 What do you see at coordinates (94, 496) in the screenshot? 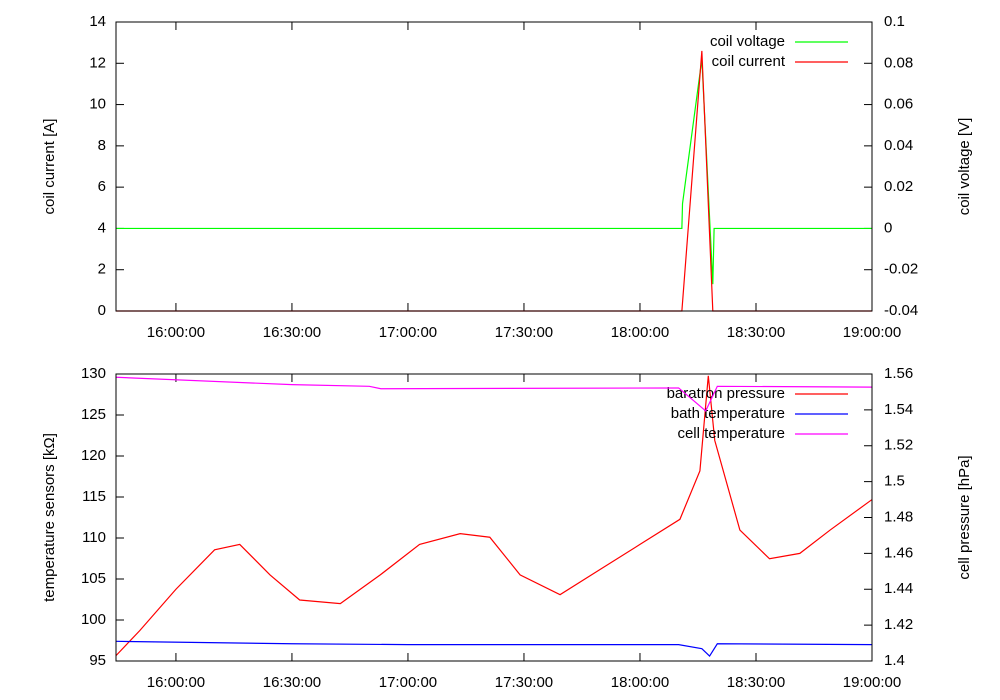
I see `y-tick-label: 115` at bounding box center [94, 496].